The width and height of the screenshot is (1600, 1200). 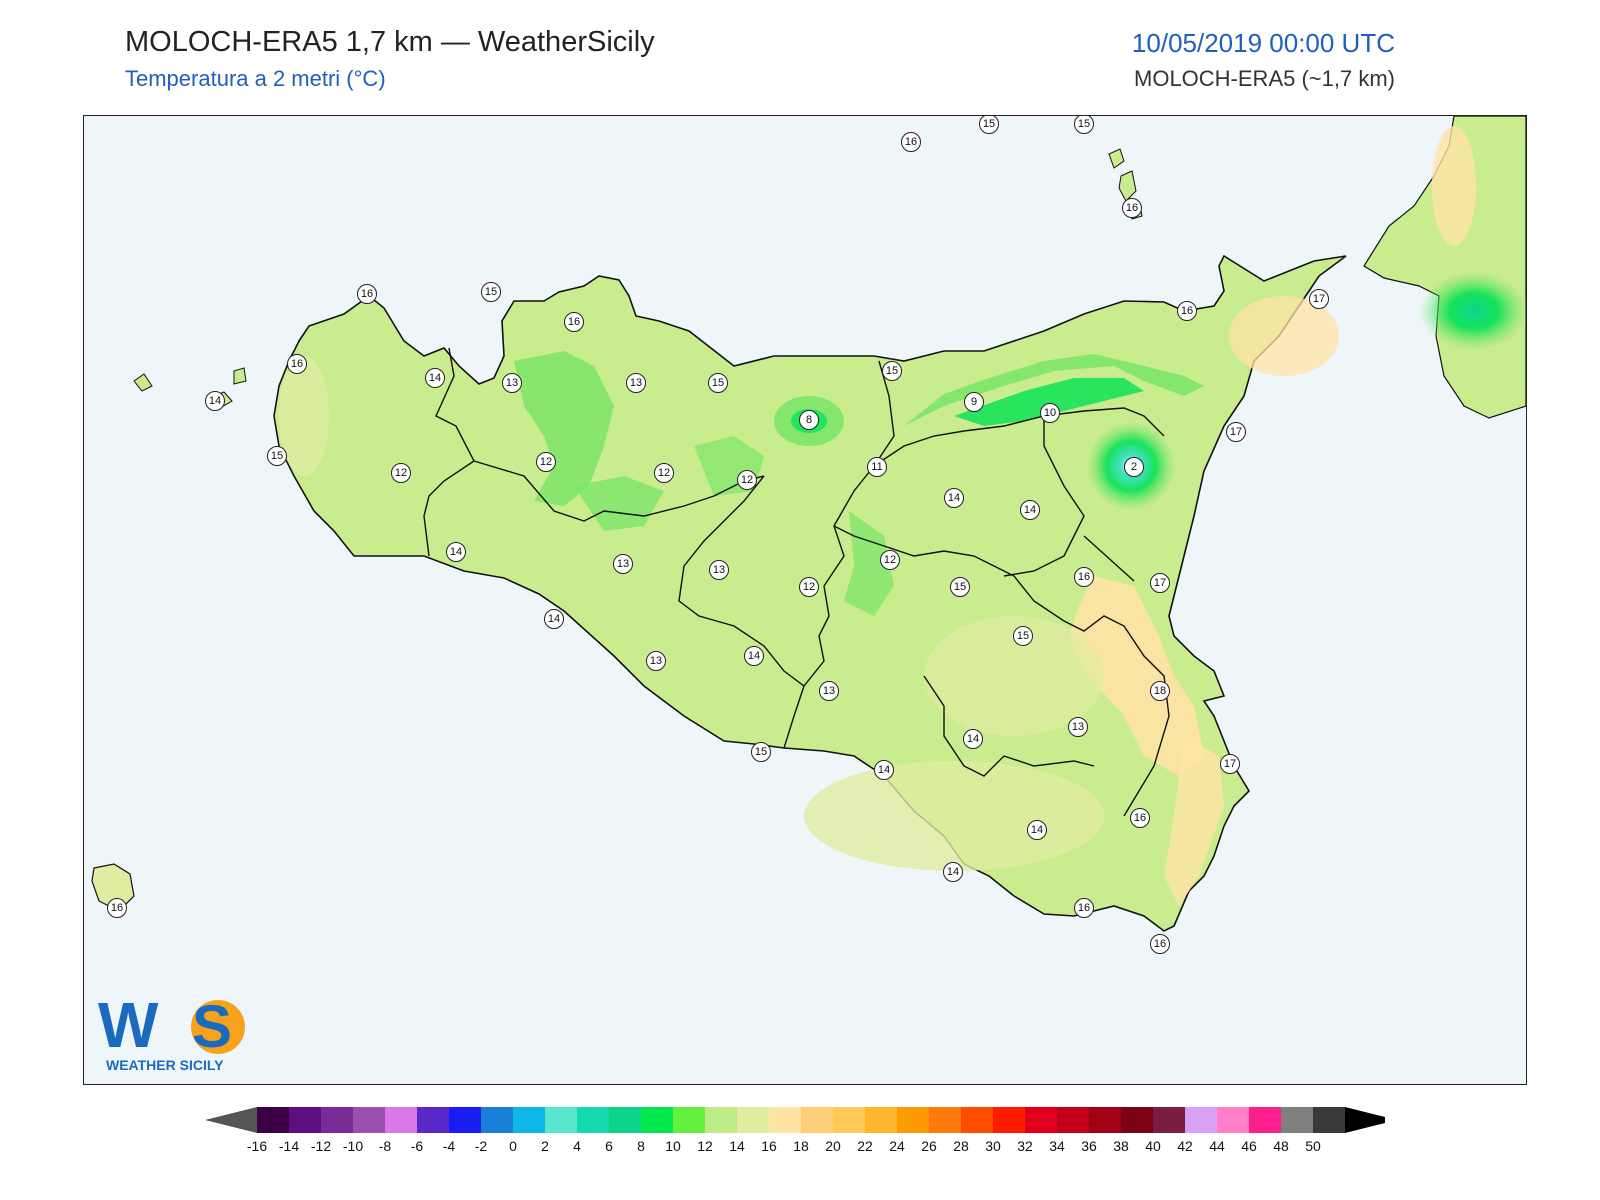 I want to click on colorbar-max-arrow, so click(x=1365, y=1120).